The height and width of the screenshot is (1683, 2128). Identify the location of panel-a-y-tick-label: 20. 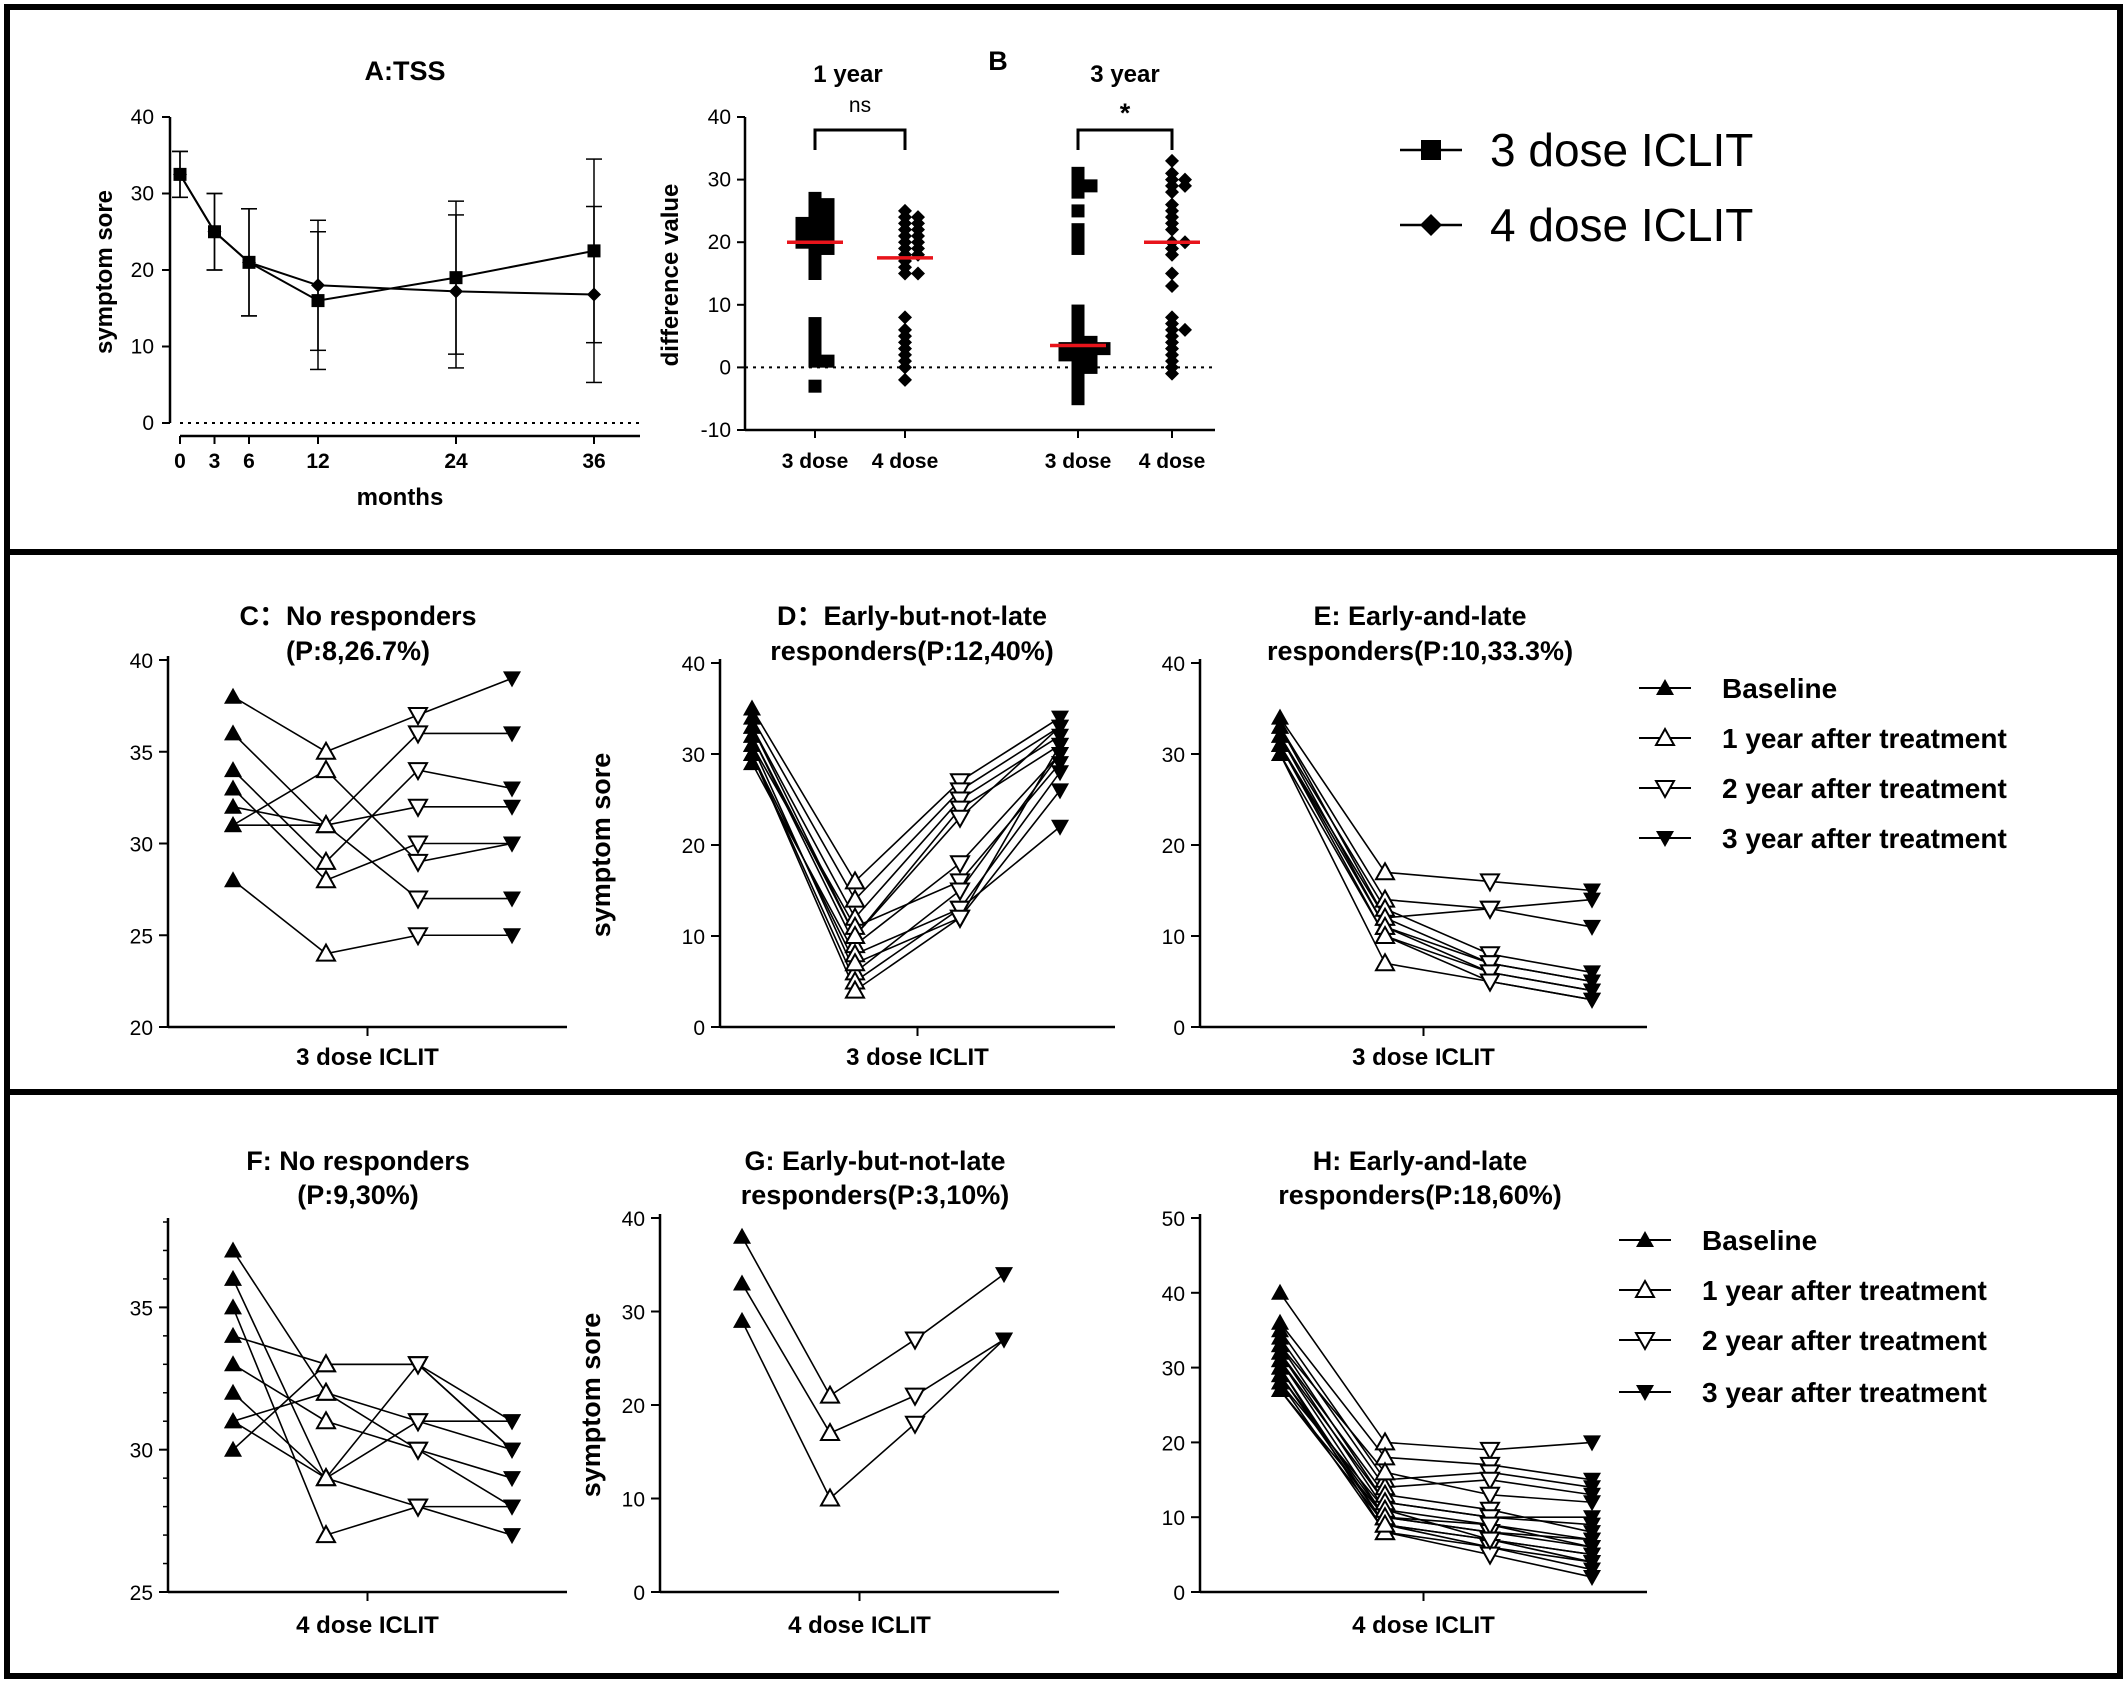
(142, 270).